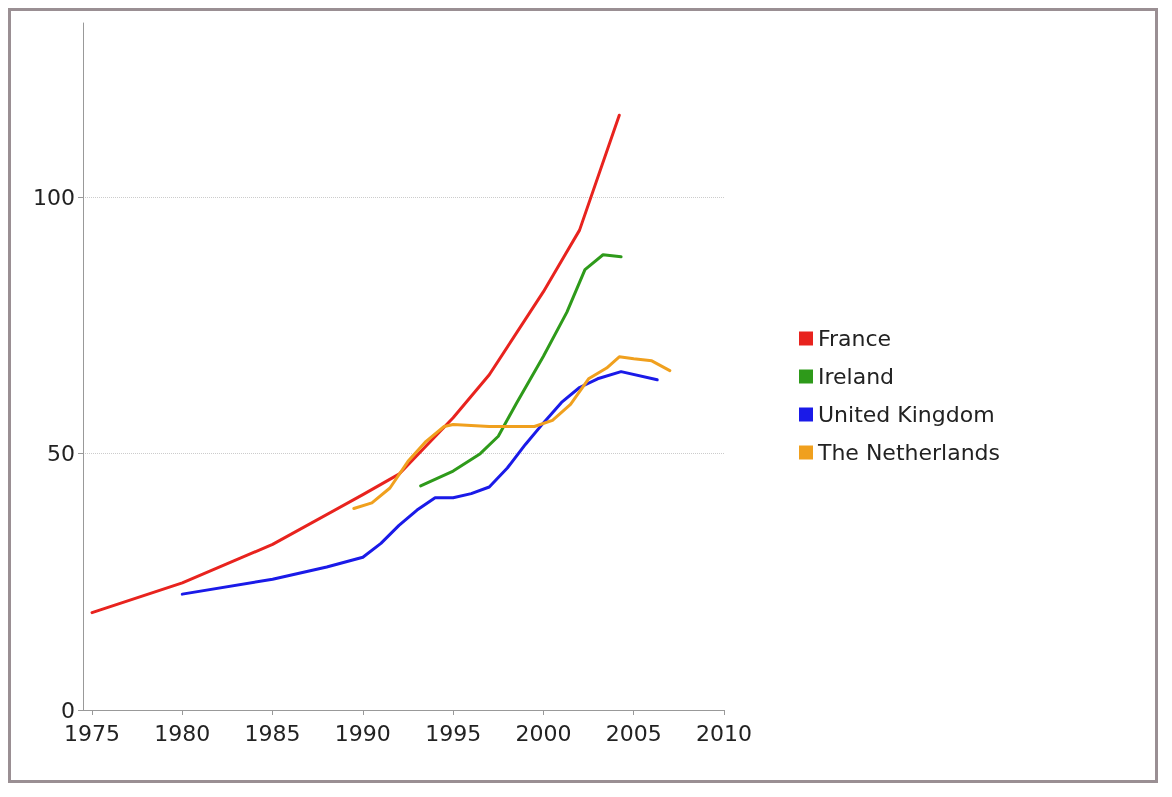 This screenshot has height=797, width=1172. I want to click on x-tick-label: 1990, so click(362, 733).